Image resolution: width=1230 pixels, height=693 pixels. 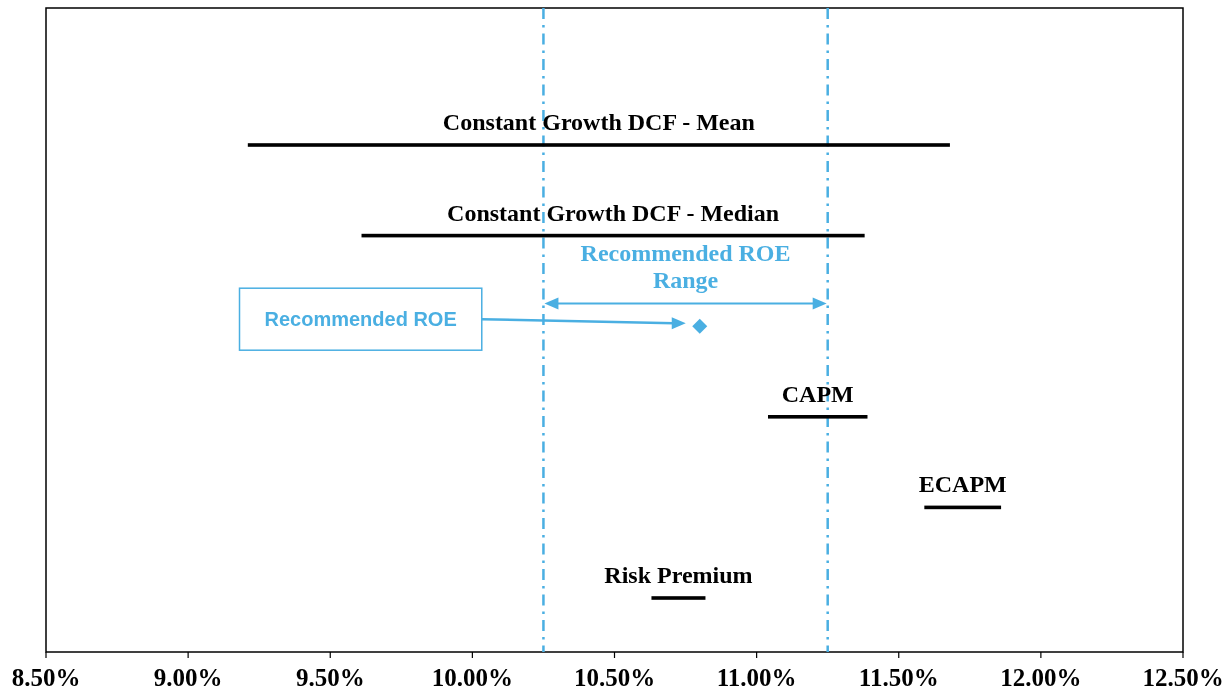 What do you see at coordinates (962, 484) in the screenshot?
I see `y-tick-label: ECAPM` at bounding box center [962, 484].